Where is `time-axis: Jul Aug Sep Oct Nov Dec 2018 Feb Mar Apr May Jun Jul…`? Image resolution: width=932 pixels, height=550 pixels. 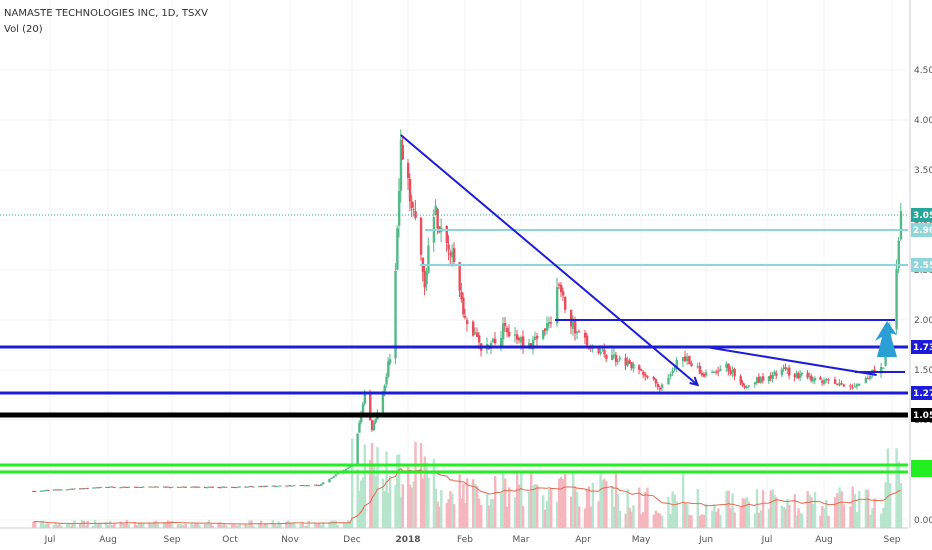
time-axis: Jul Aug Sep Oct Nov Dec 2018 Feb Mar Apr May Jun Jul… is located at coordinates (454, 536).